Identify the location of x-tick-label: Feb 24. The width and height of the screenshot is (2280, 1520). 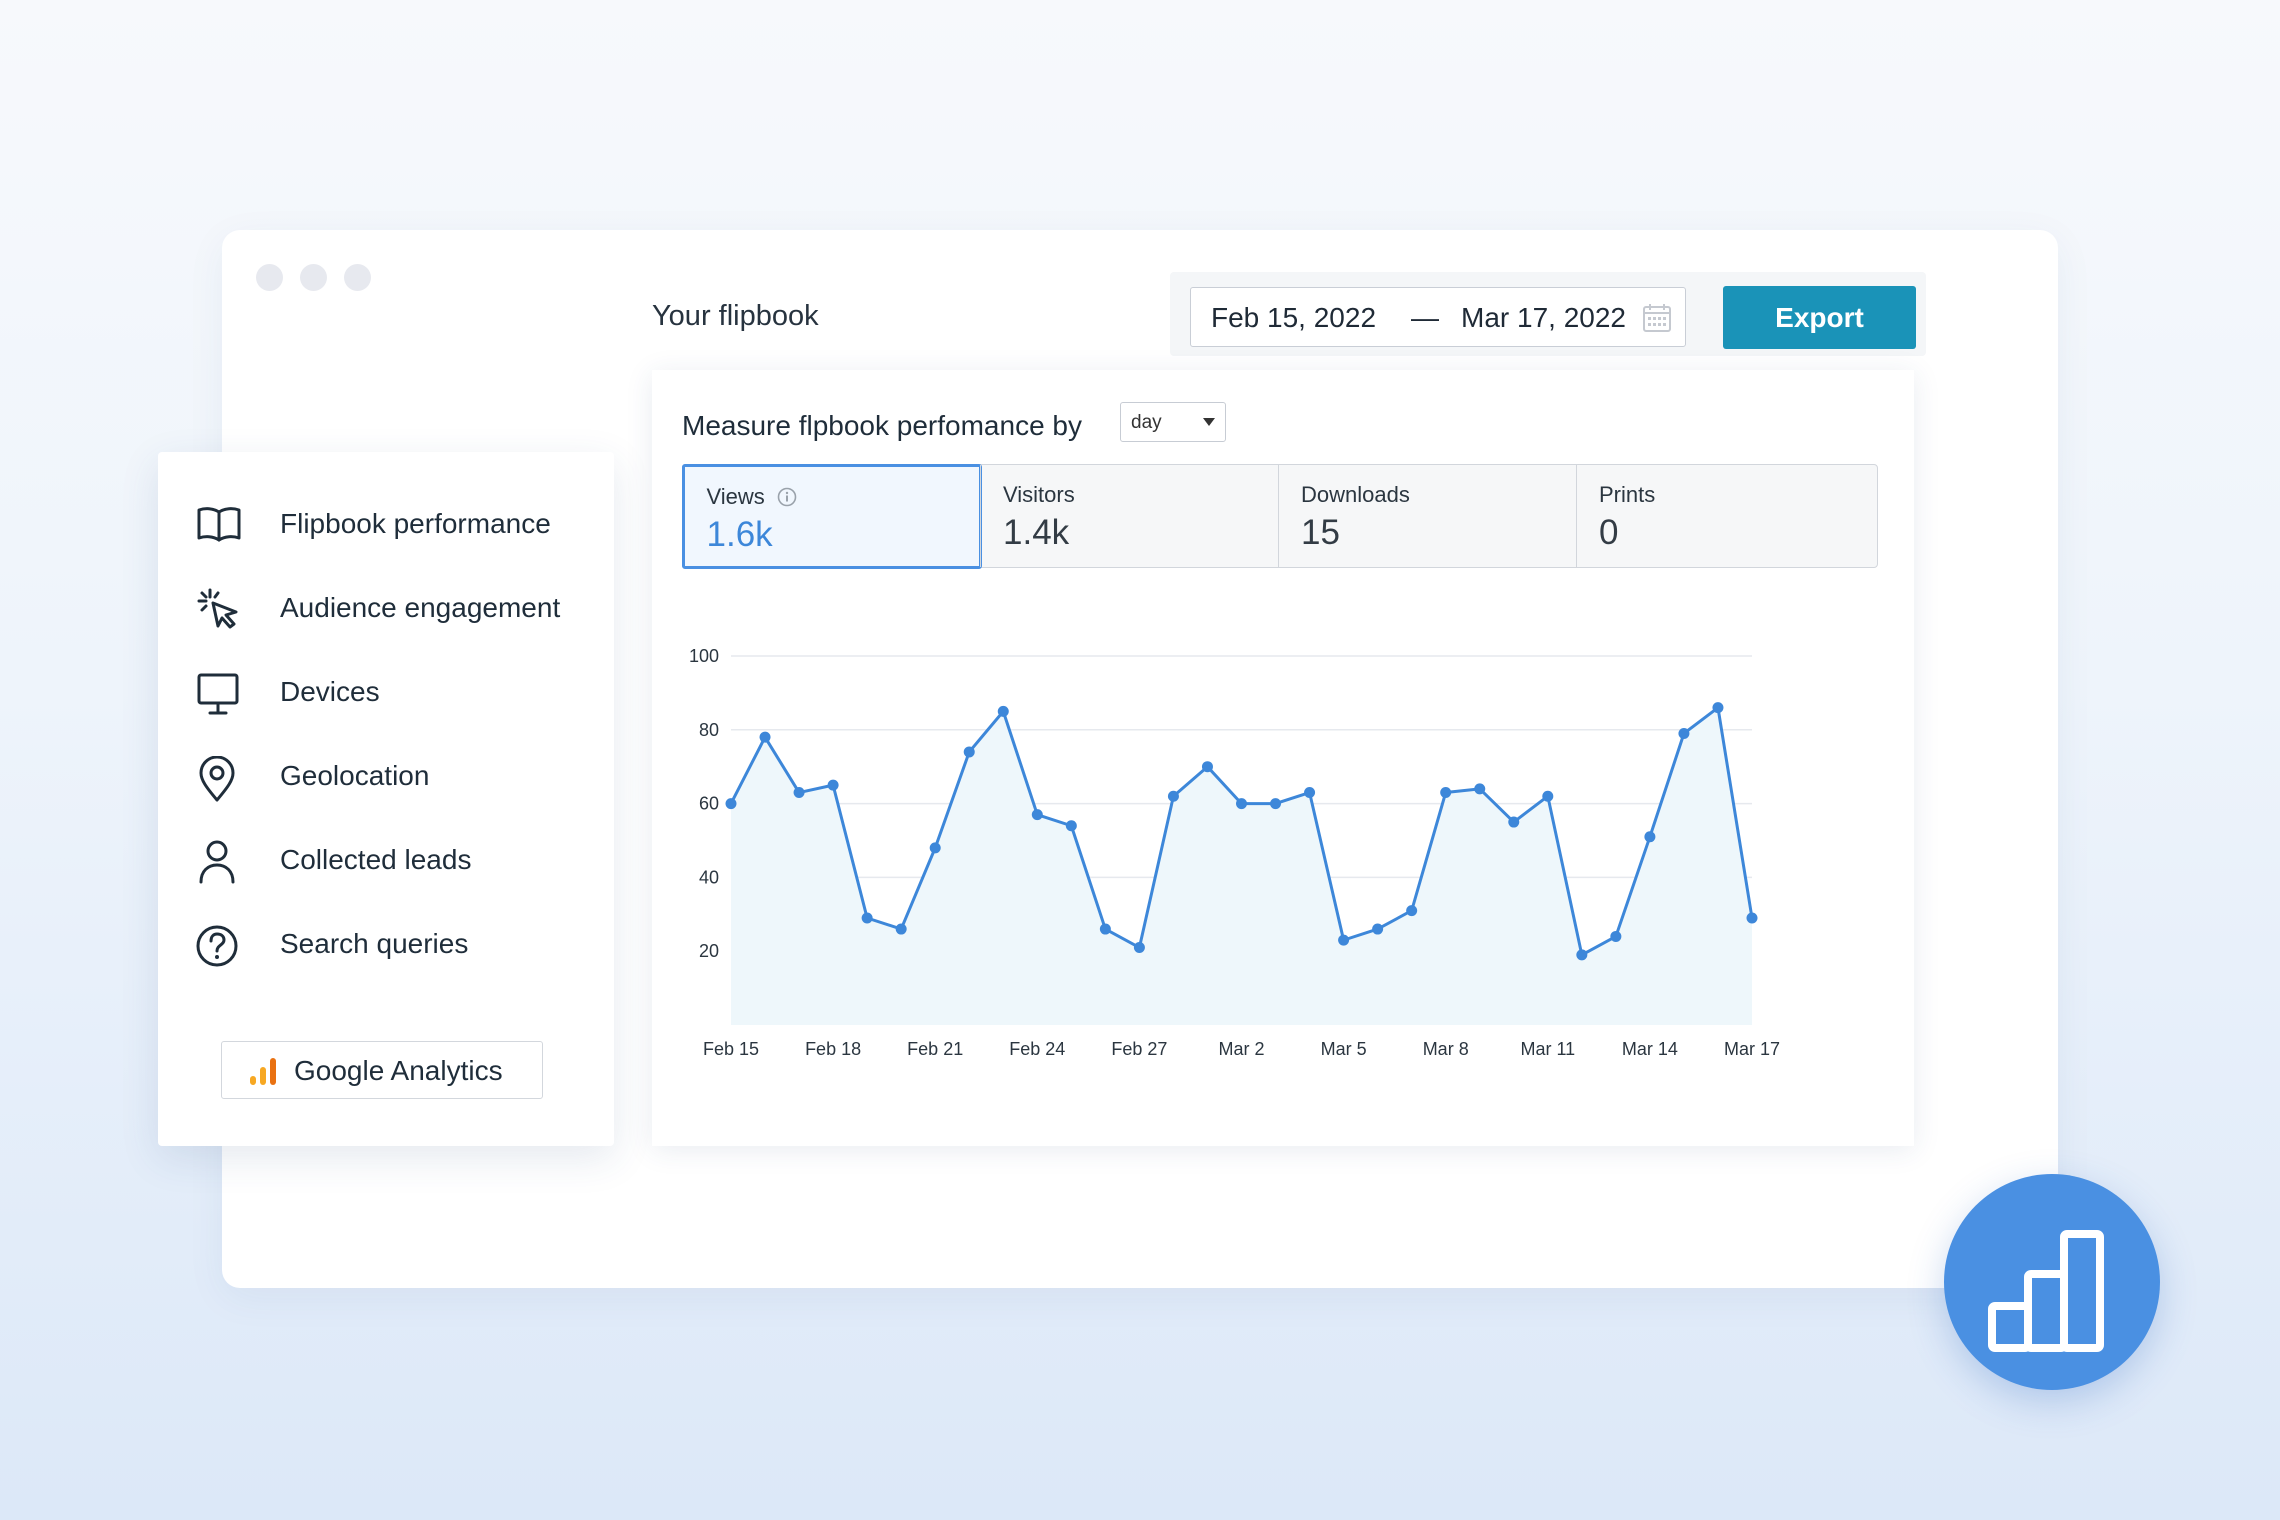
(1037, 1049).